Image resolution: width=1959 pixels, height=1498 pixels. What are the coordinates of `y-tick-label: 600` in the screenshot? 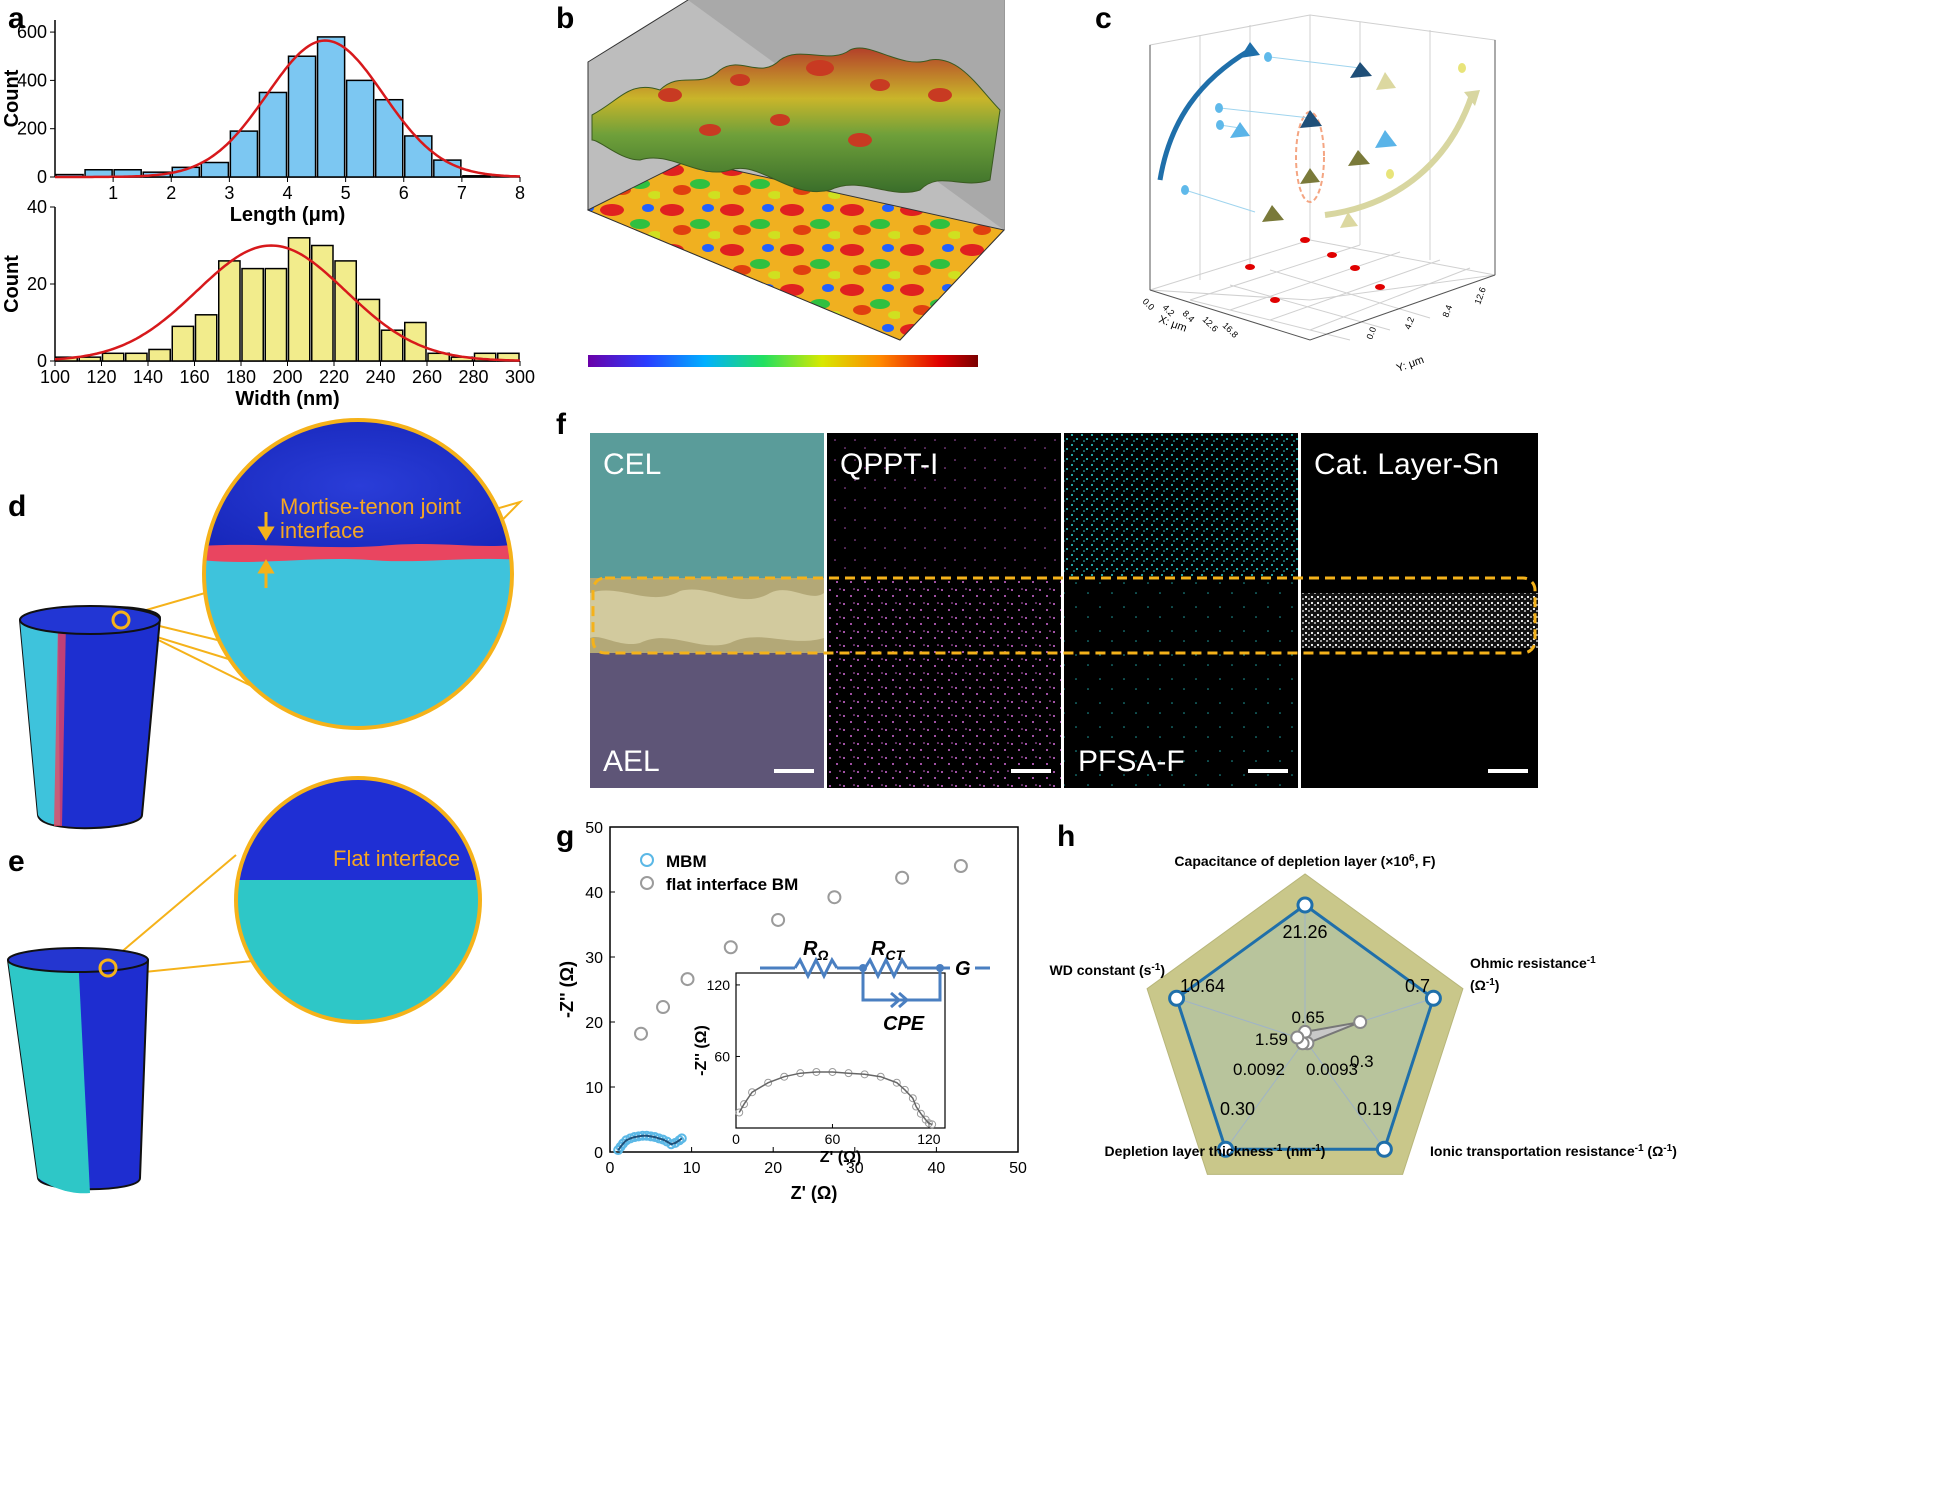 It's located at (32, 32).